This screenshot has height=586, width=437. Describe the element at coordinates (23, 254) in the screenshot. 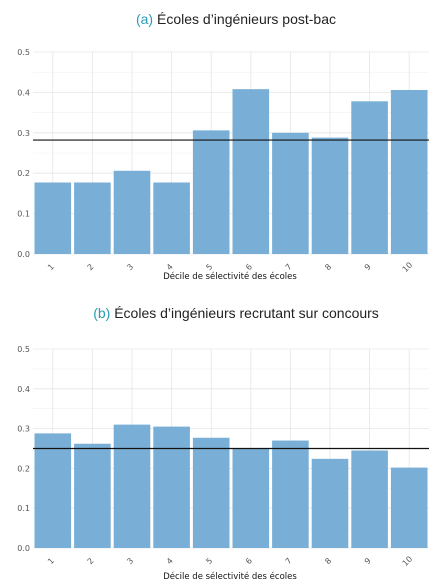

I see `panel-a-y-tick-label: 0.0` at that location.